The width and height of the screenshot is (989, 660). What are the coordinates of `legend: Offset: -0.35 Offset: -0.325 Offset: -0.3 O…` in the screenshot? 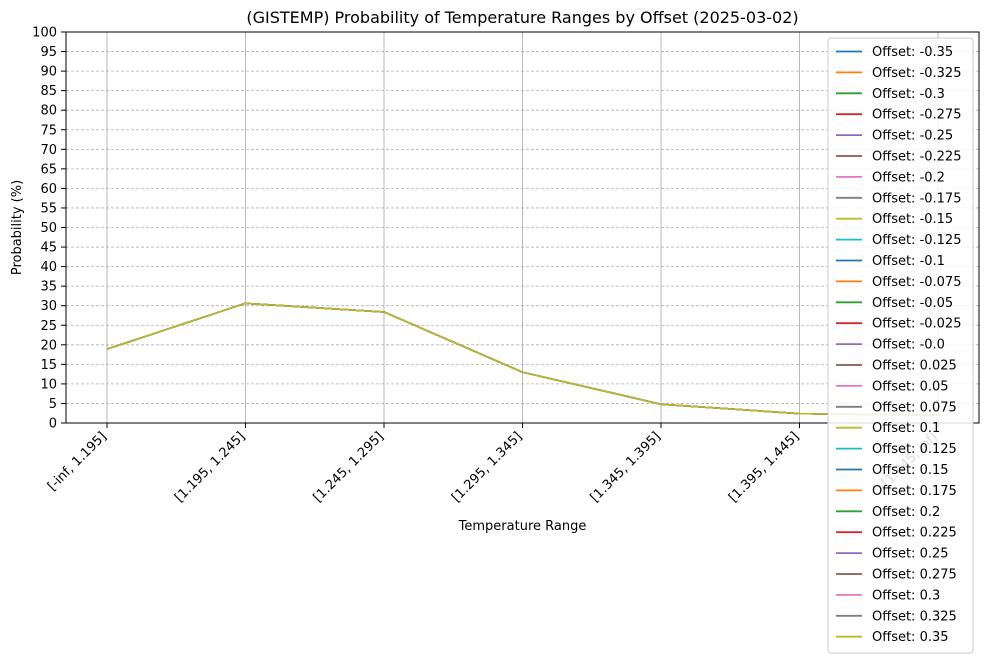 It's located at (900, 345).